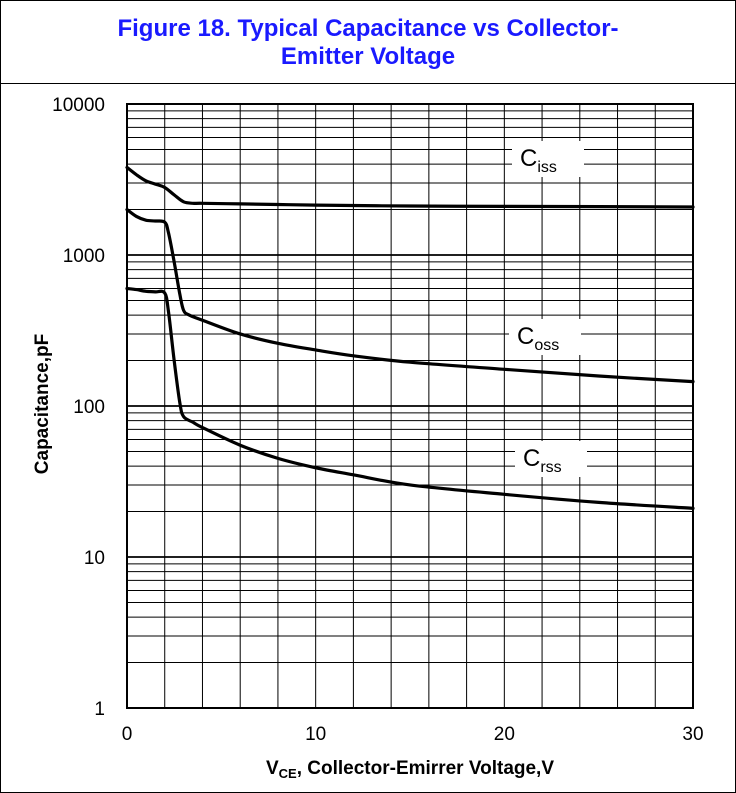  Describe the element at coordinates (127, 734) in the screenshot. I see `x-tick-label: 0` at that location.